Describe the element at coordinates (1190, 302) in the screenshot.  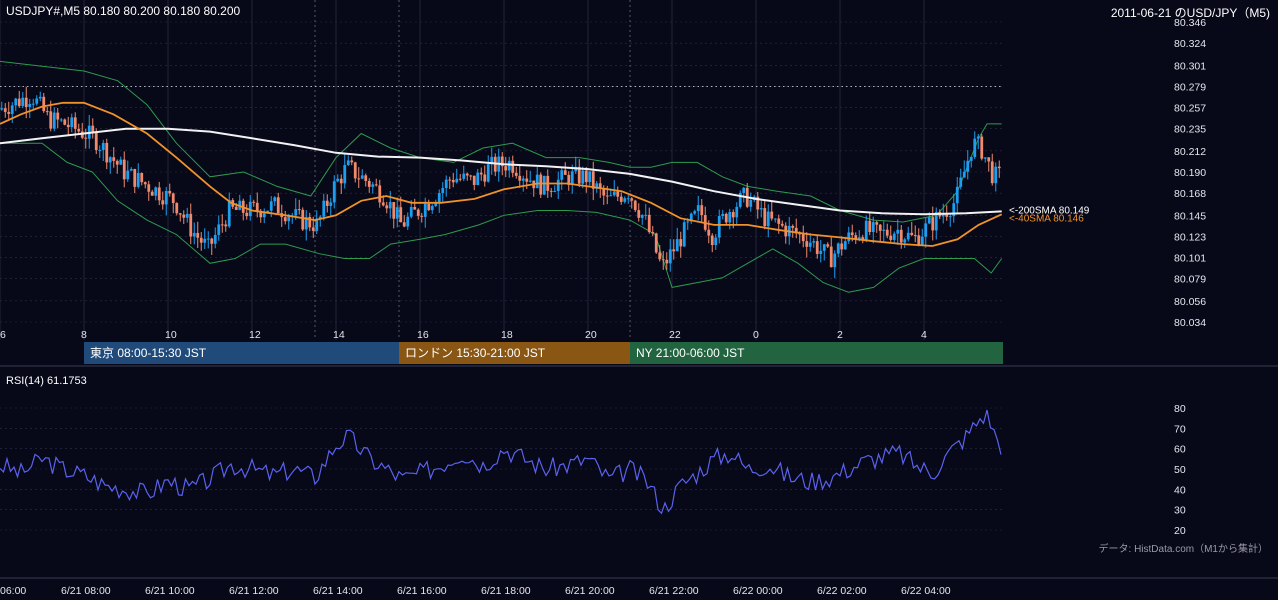
I see `price-tick-label: 80.056` at that location.